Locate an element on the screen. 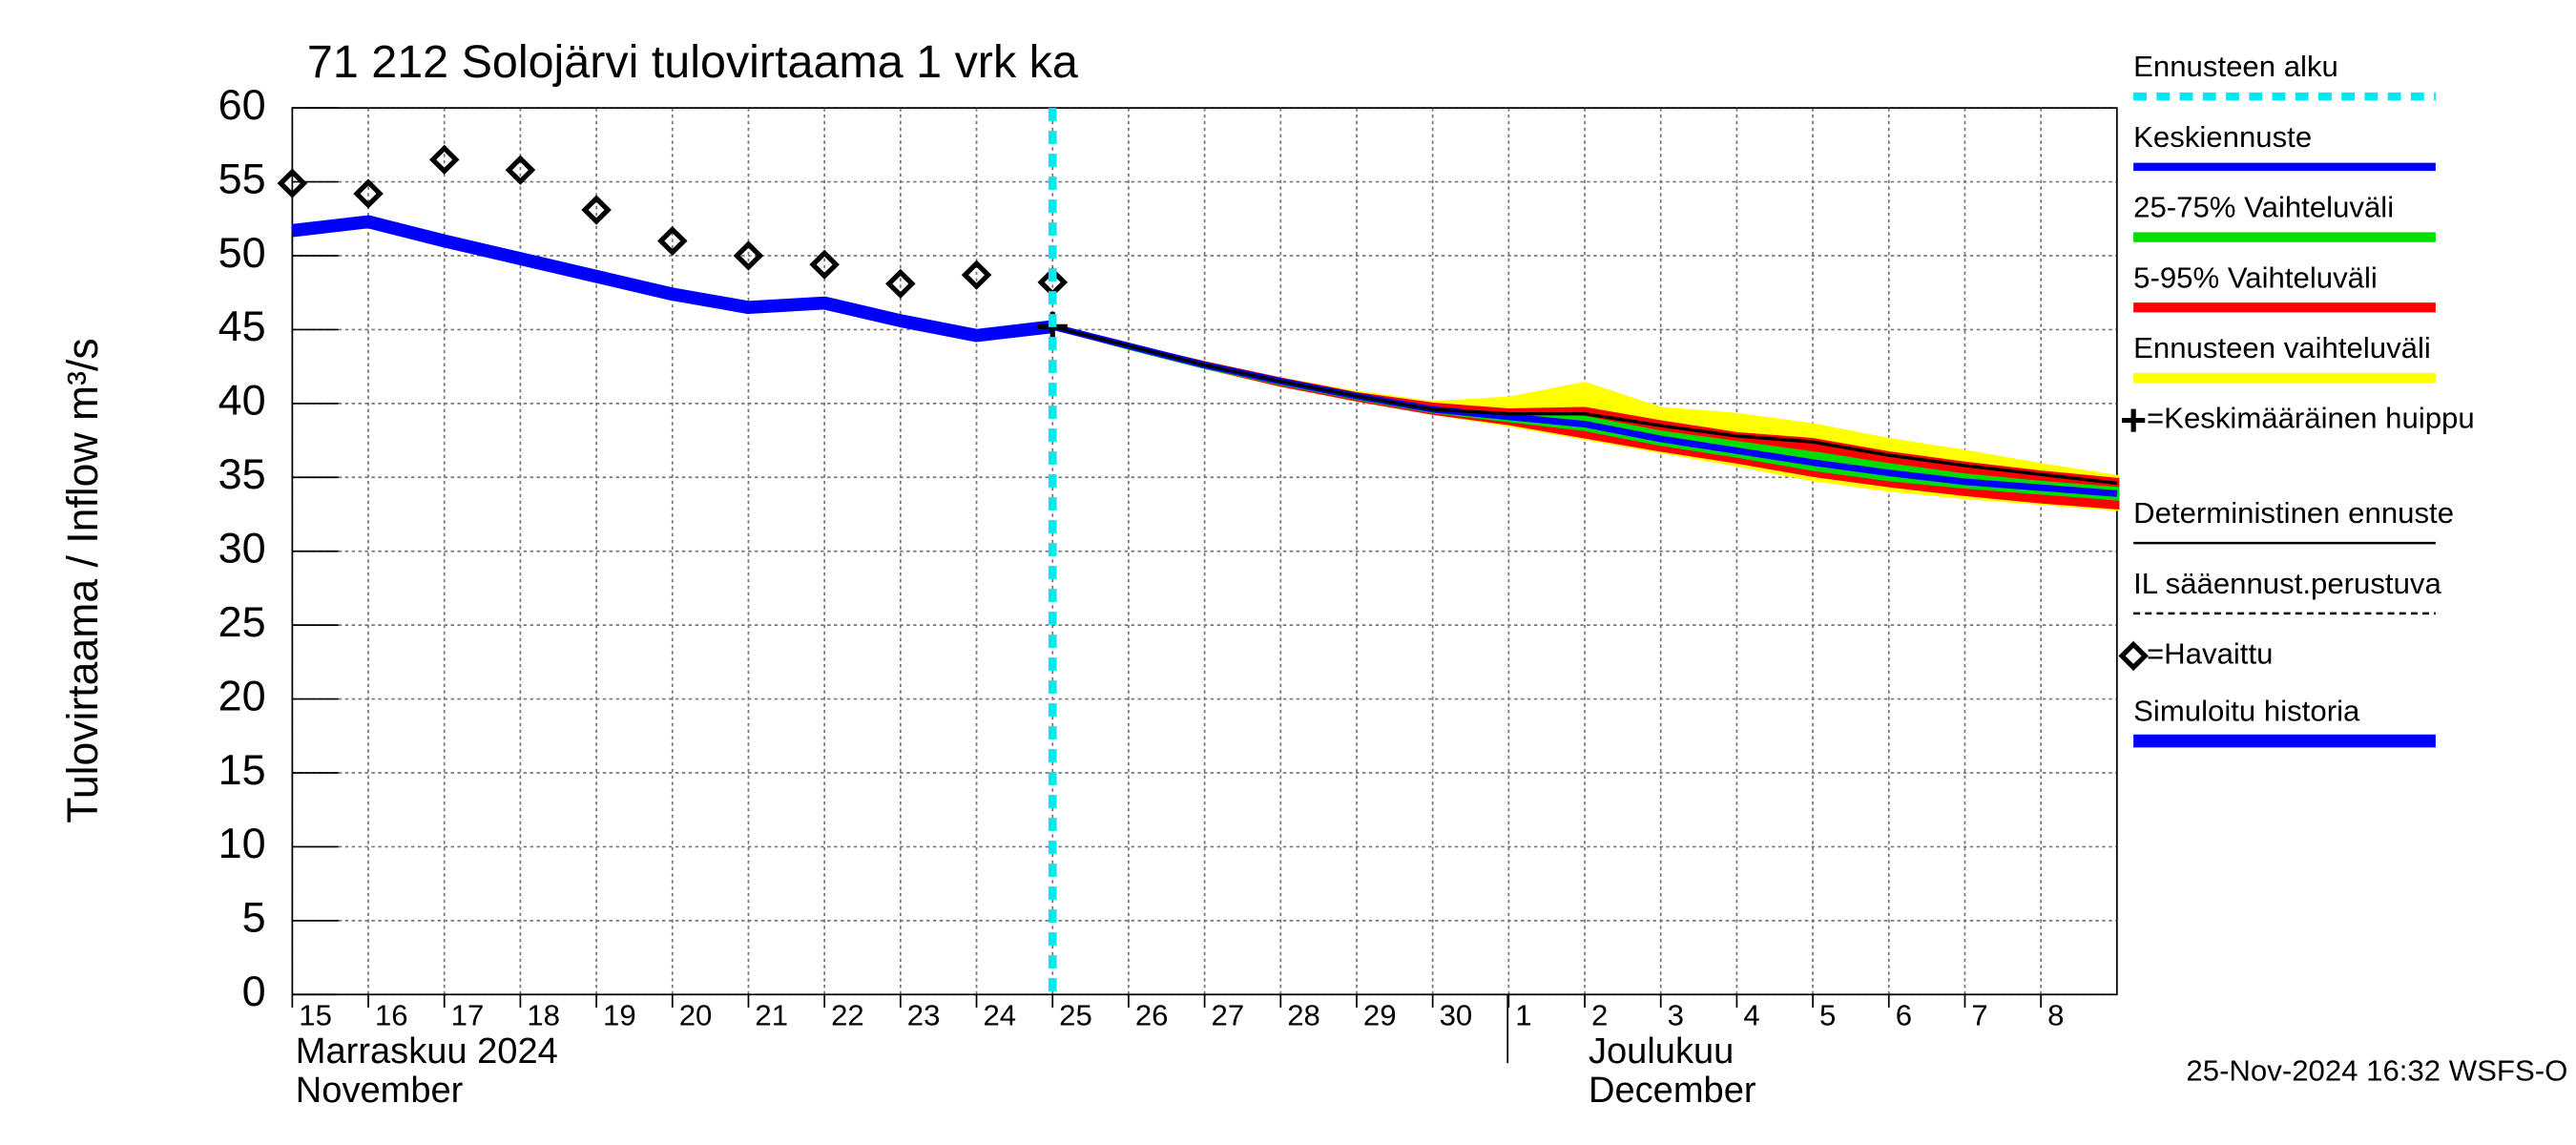  y-tick-label: 25 is located at coordinates (242, 622).